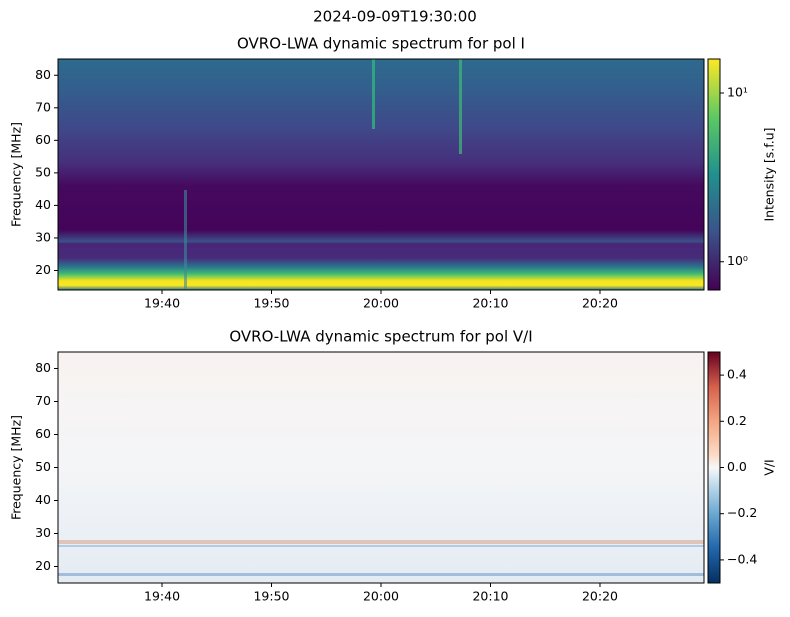  What do you see at coordinates (737, 91) in the screenshot?
I see `colorbar-tick-label: 10¹` at bounding box center [737, 91].